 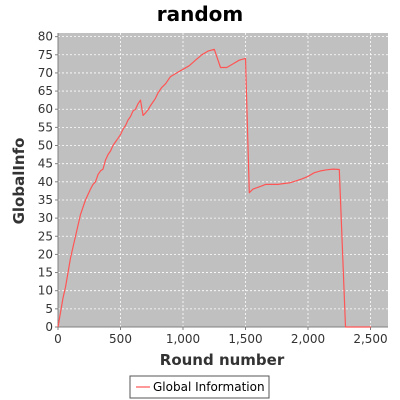 I want to click on y-tick-label: 70, so click(x=45, y=73).